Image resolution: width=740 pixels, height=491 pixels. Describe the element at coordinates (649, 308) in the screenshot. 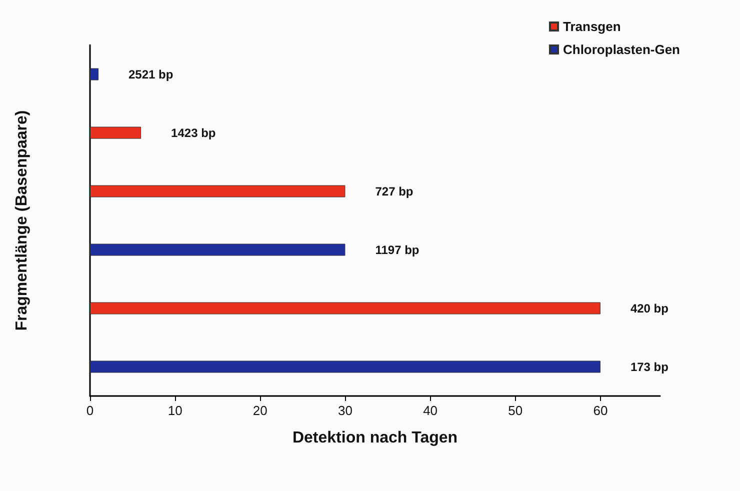

I see `y-tick-label: 420 bp` at that location.